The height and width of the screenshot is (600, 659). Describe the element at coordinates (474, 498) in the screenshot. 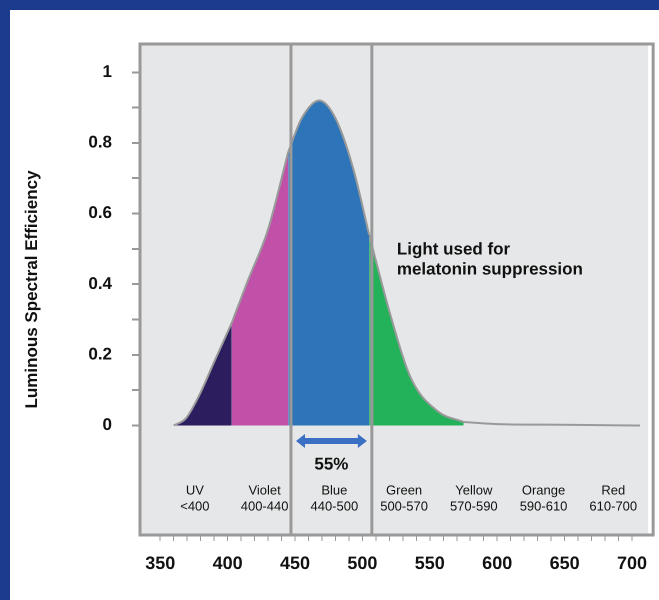

I see `annotation: Yellow 570-590` at that location.